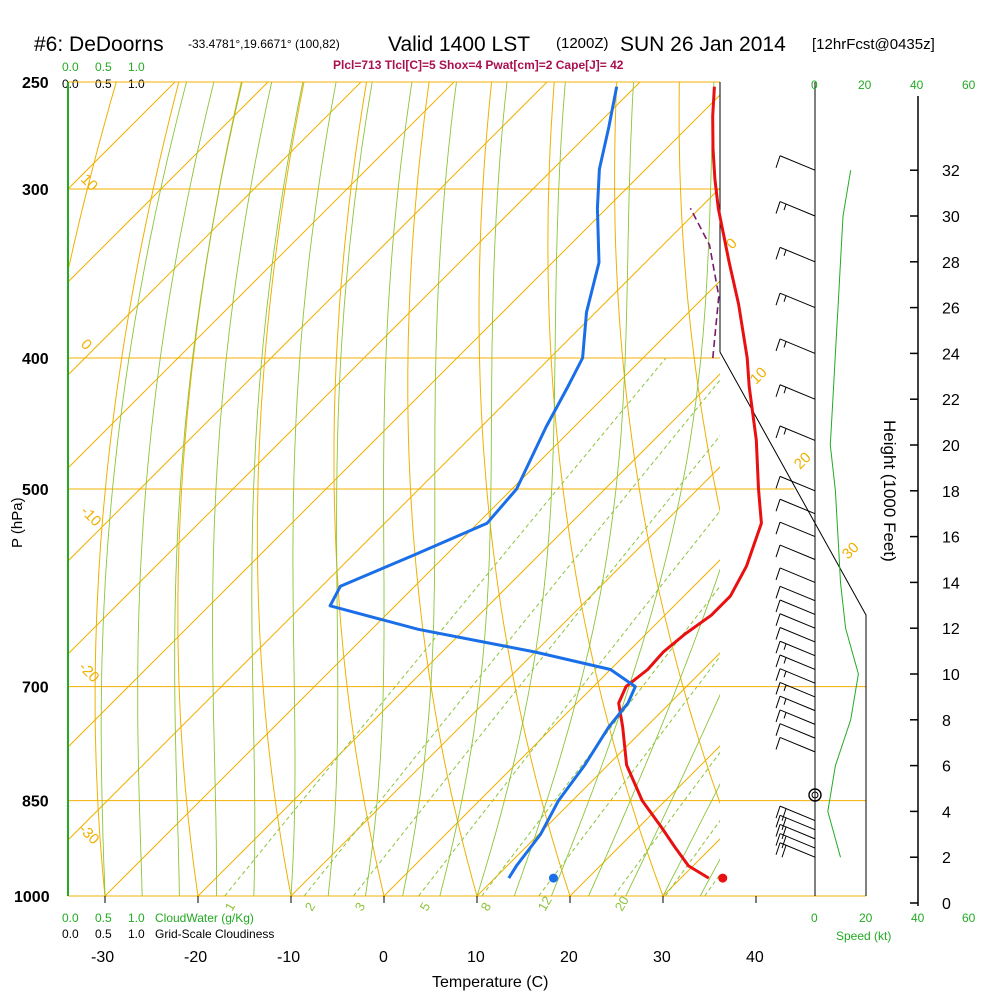 Image resolution: width=1000 pixels, height=1000 pixels. Describe the element at coordinates (951, 629) in the screenshot. I see `height-tick-label-12: 12` at that location.